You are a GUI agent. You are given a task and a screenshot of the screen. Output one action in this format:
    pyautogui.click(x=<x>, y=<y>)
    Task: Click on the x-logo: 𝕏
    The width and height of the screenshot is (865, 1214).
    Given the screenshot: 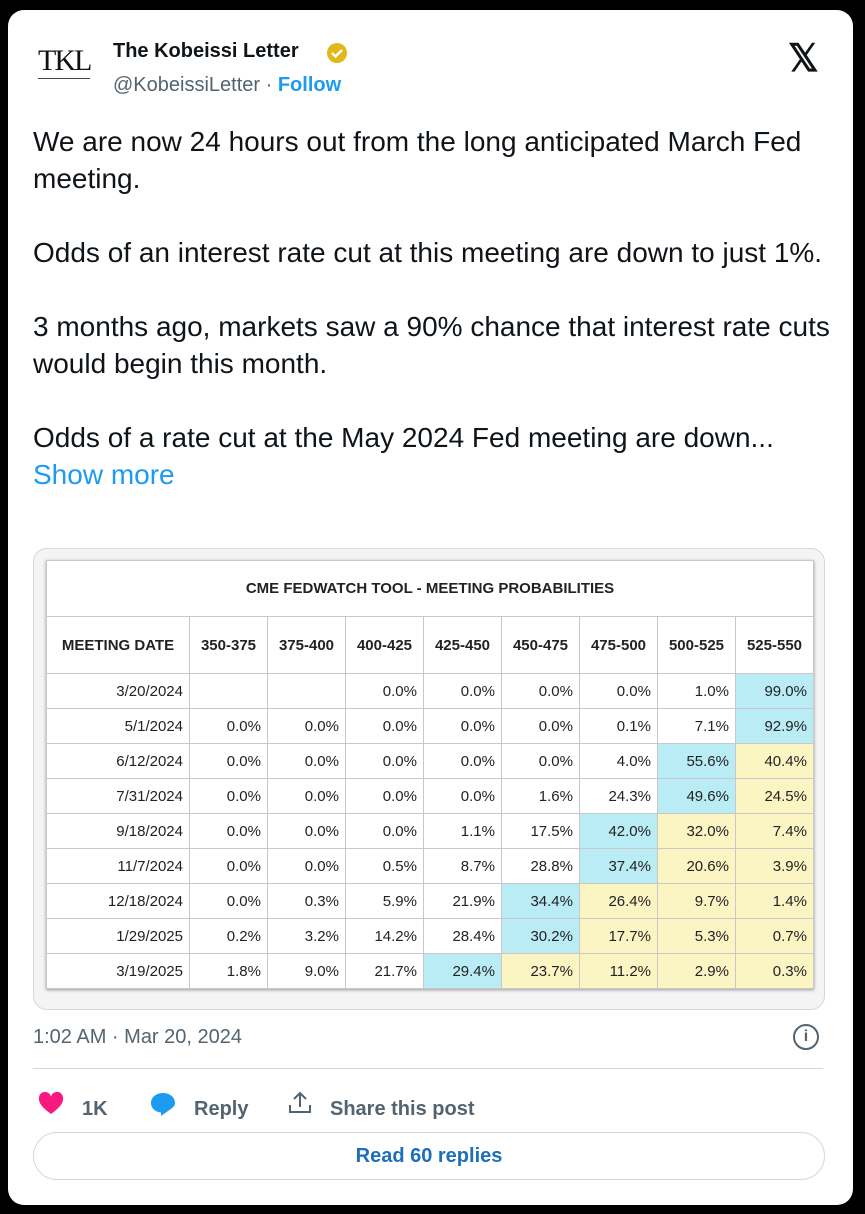 What is the action you would take?
    pyautogui.click(x=803, y=59)
    